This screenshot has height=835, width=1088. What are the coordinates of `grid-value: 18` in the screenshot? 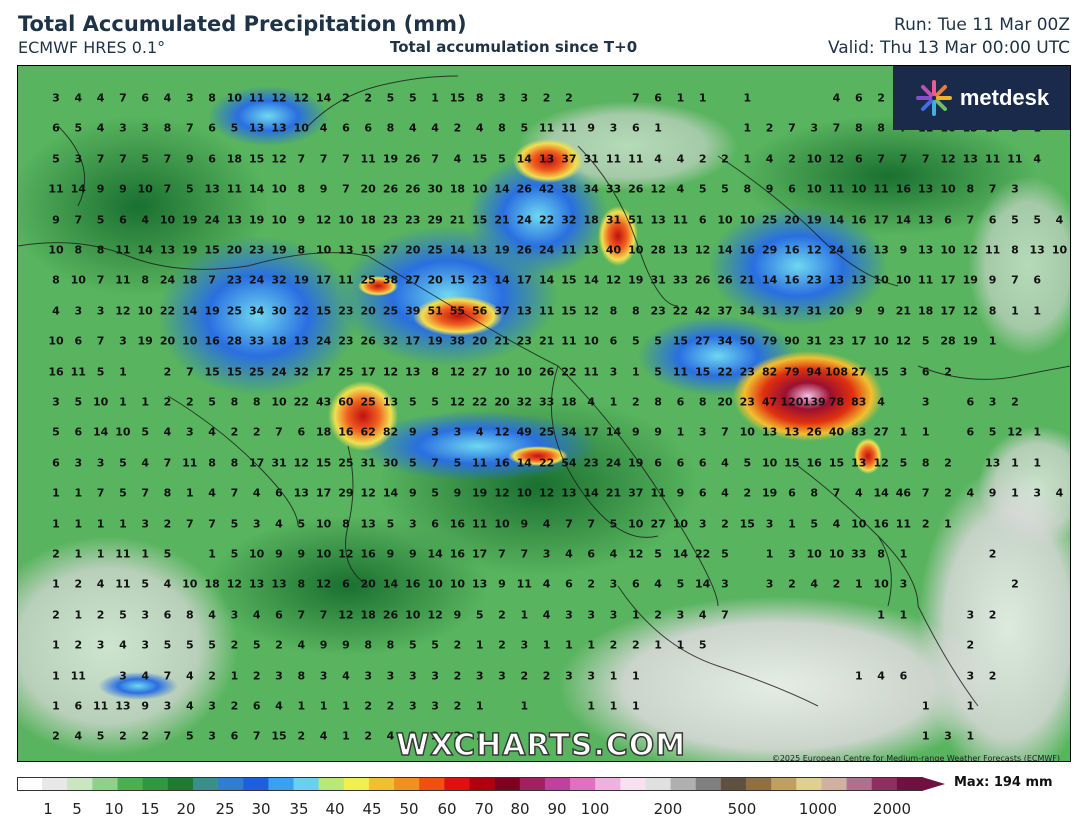 It's located at (323, 432).